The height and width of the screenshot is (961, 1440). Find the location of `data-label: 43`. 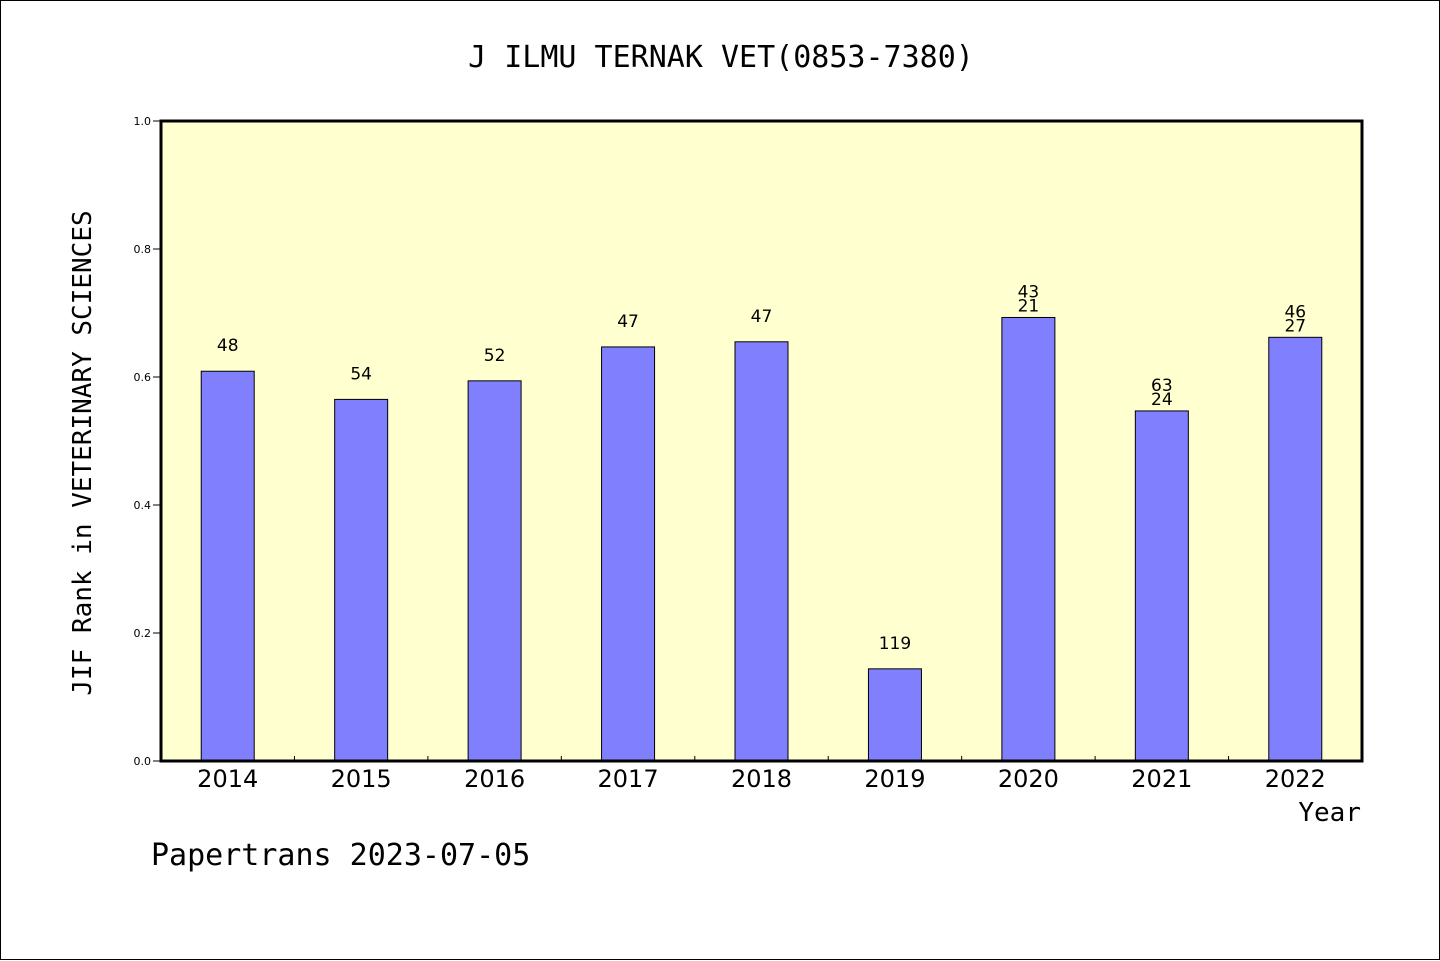

data-label: 43 is located at coordinates (1029, 292).